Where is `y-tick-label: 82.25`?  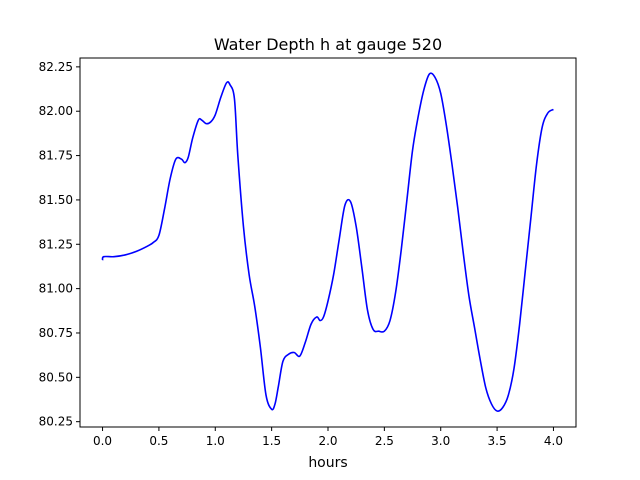 y-tick-label: 82.25 is located at coordinates (56, 67).